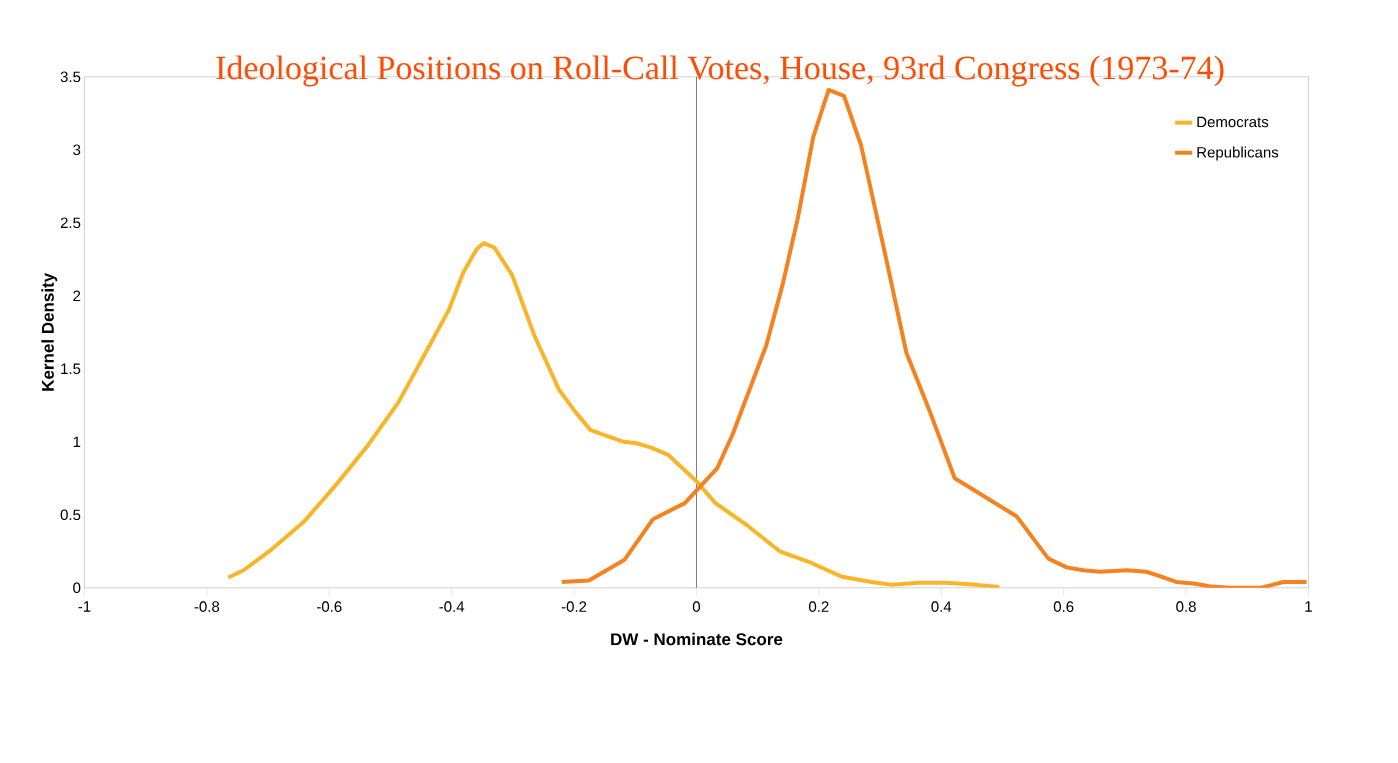 This screenshot has width=1398, height=763. What do you see at coordinates (77, 296) in the screenshot?
I see `y-tick-label: 2` at bounding box center [77, 296].